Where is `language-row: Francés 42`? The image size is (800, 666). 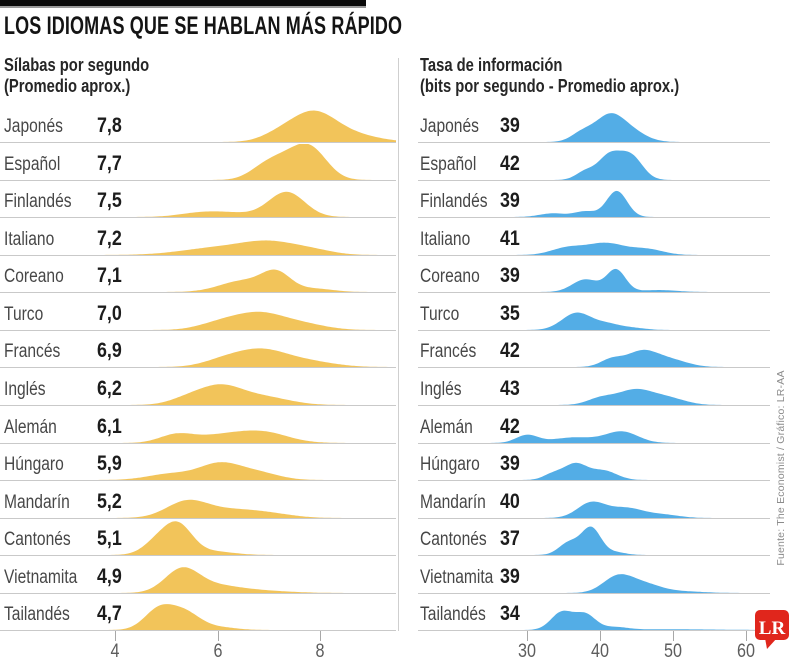 language-row: Francés 42 is located at coordinates (594, 350).